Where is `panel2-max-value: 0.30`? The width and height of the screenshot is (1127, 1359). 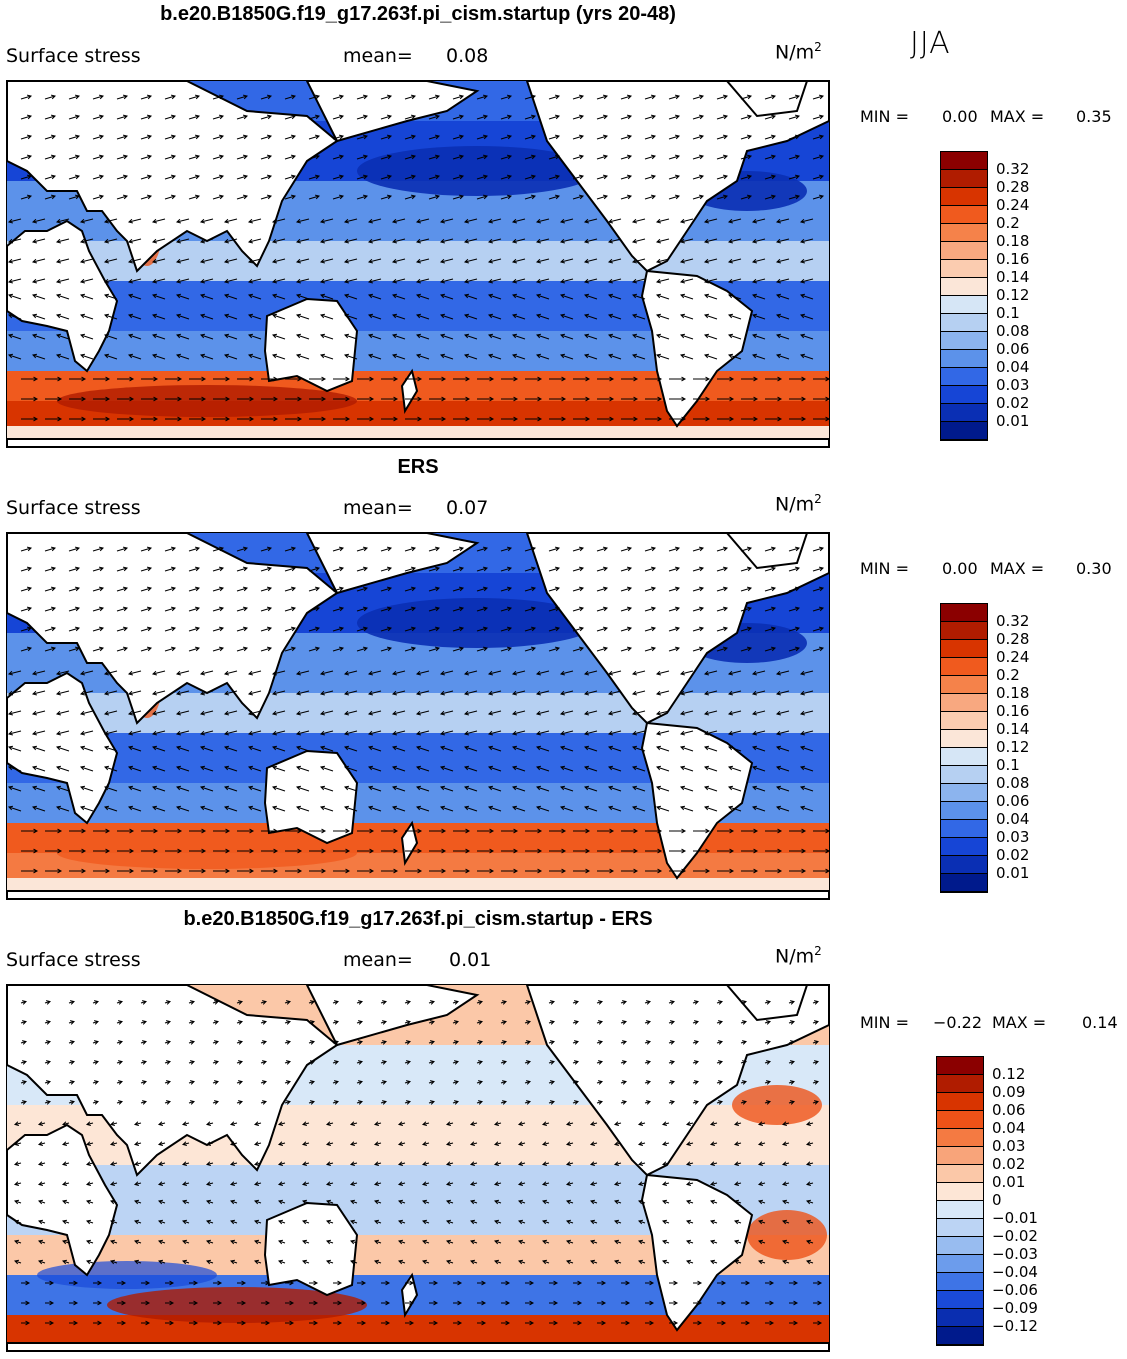 panel2-max-value: 0.30 is located at coordinates (1094, 568).